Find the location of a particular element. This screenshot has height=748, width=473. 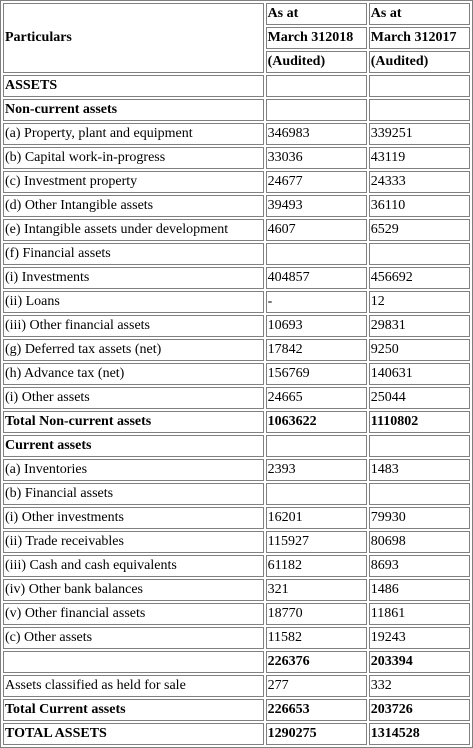

table-row: (h) Advance tax (net) 156769 140631 is located at coordinates (236, 374).